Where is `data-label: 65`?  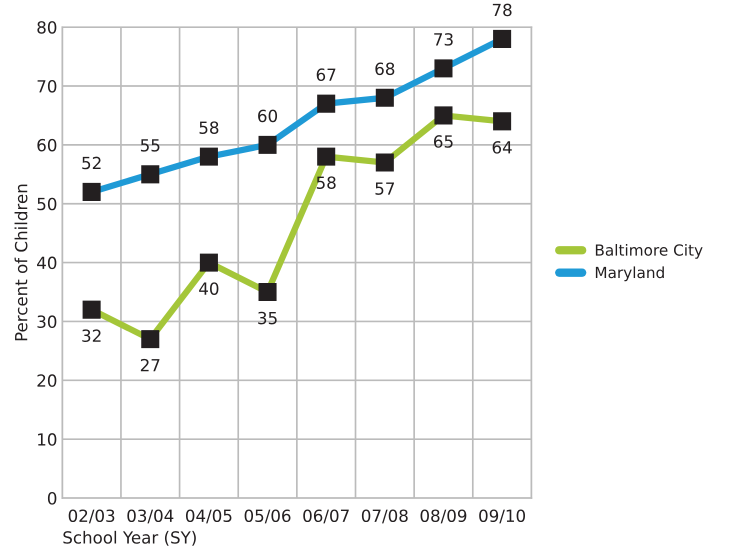
data-label: 65 is located at coordinates (443, 141).